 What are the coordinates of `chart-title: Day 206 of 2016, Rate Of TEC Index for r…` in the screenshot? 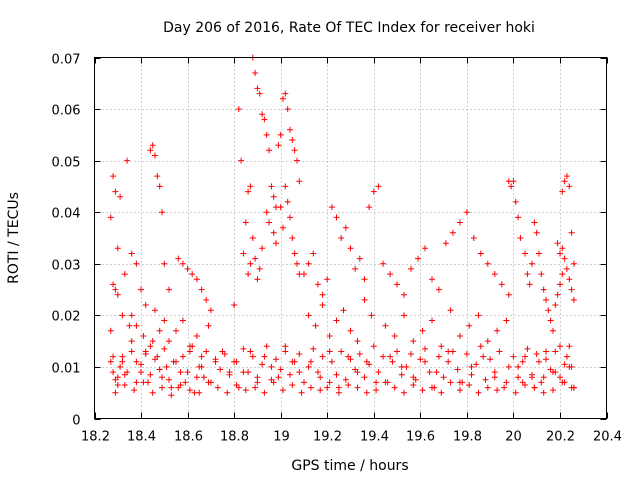 It's located at (349, 28).